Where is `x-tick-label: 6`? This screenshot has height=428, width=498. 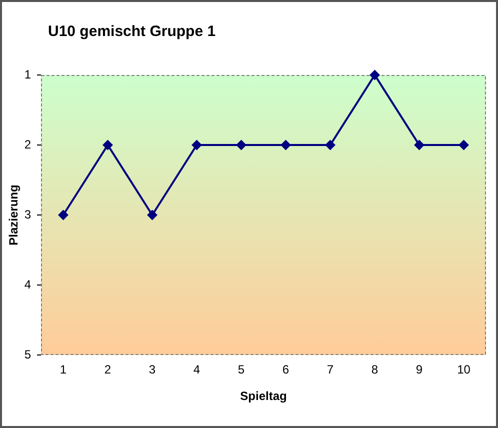
x-tick-label: 6 is located at coordinates (286, 369).